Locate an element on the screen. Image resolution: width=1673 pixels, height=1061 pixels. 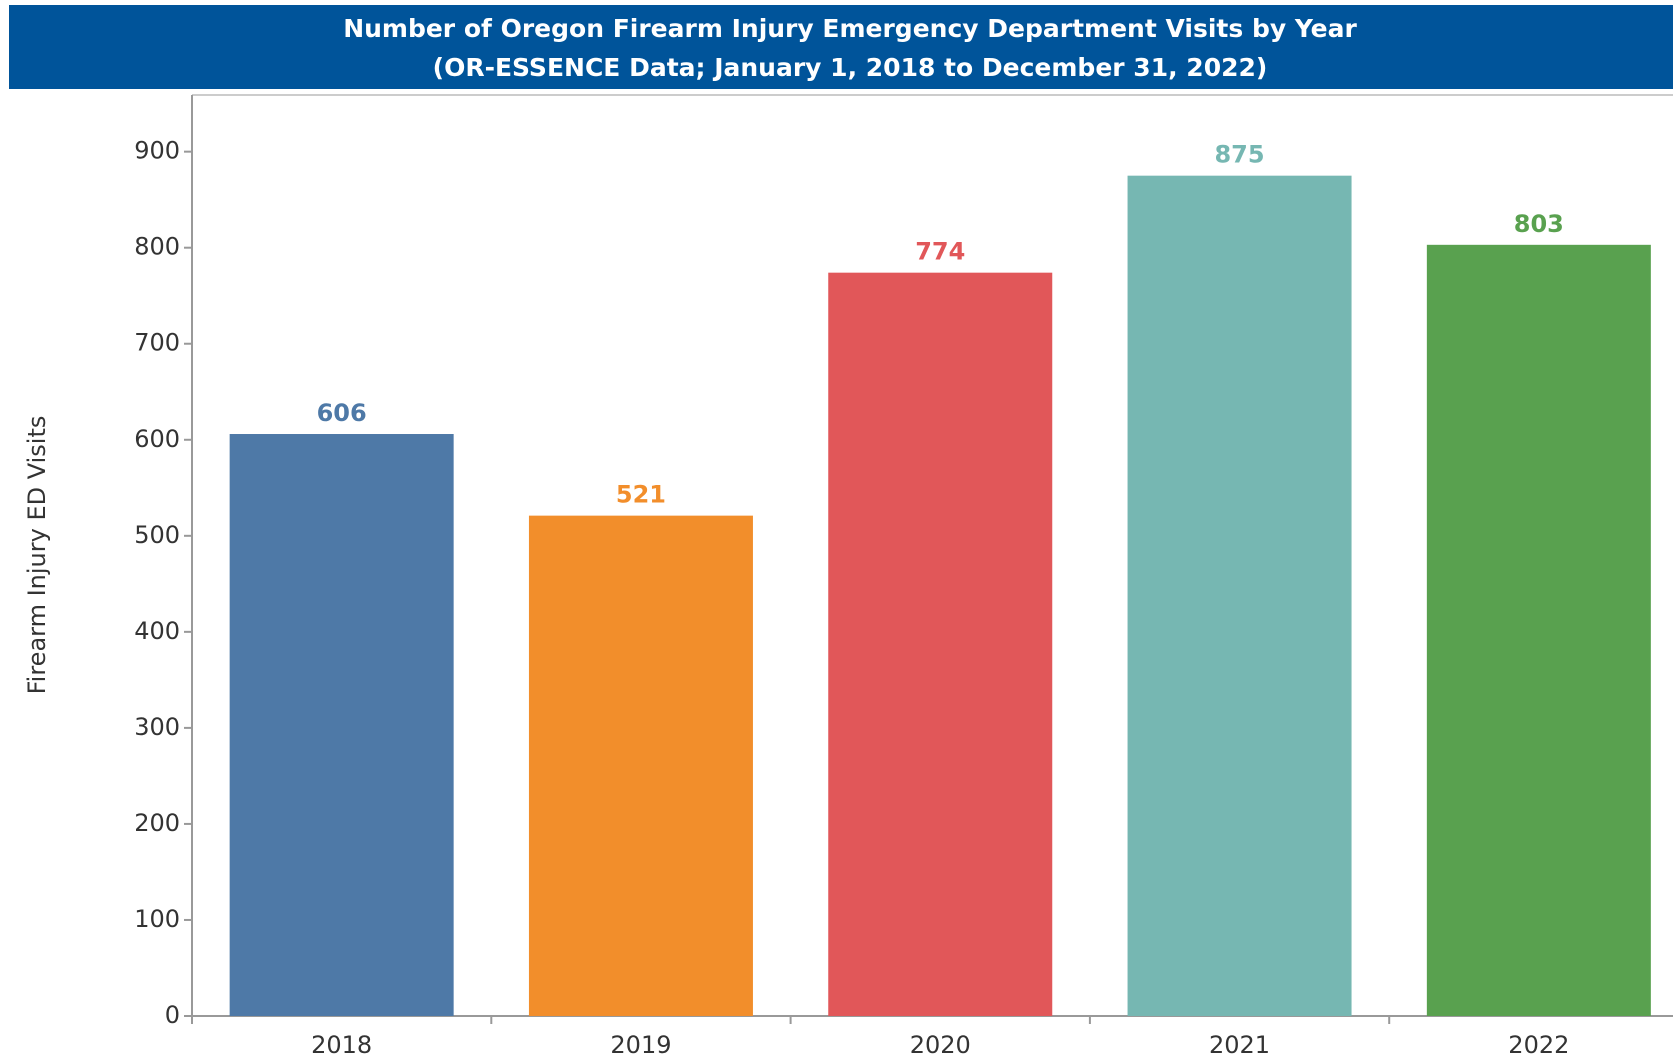
x-tick-label: 2022 is located at coordinates (1538, 1045).